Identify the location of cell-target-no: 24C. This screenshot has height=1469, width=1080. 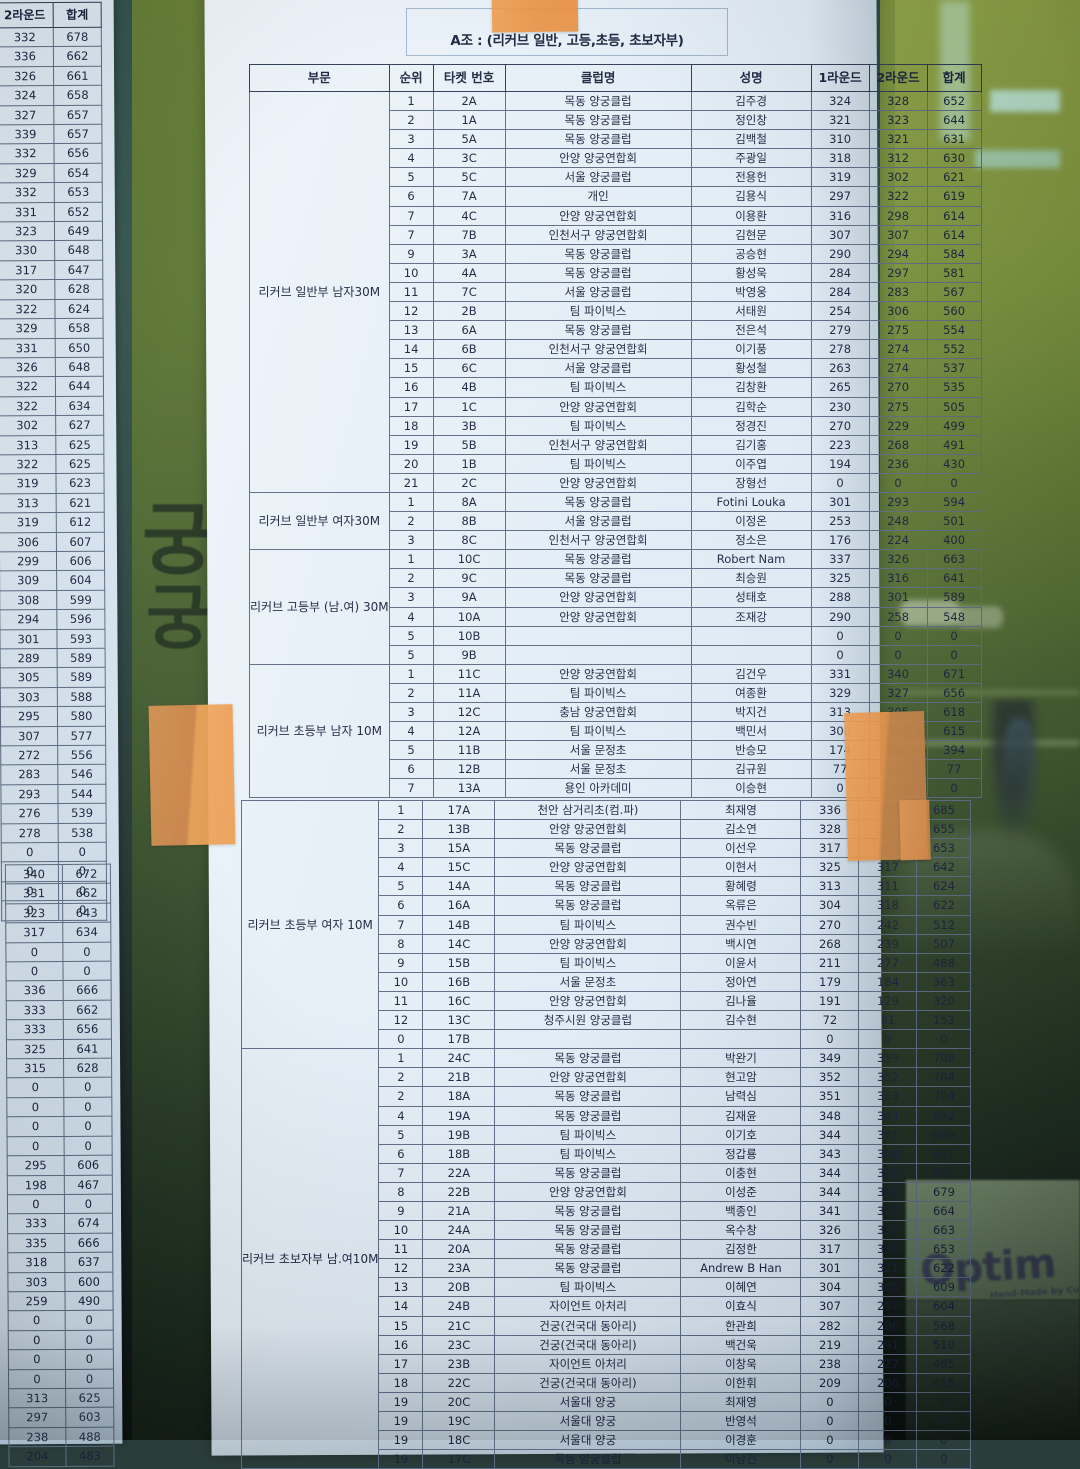
(459, 1058).